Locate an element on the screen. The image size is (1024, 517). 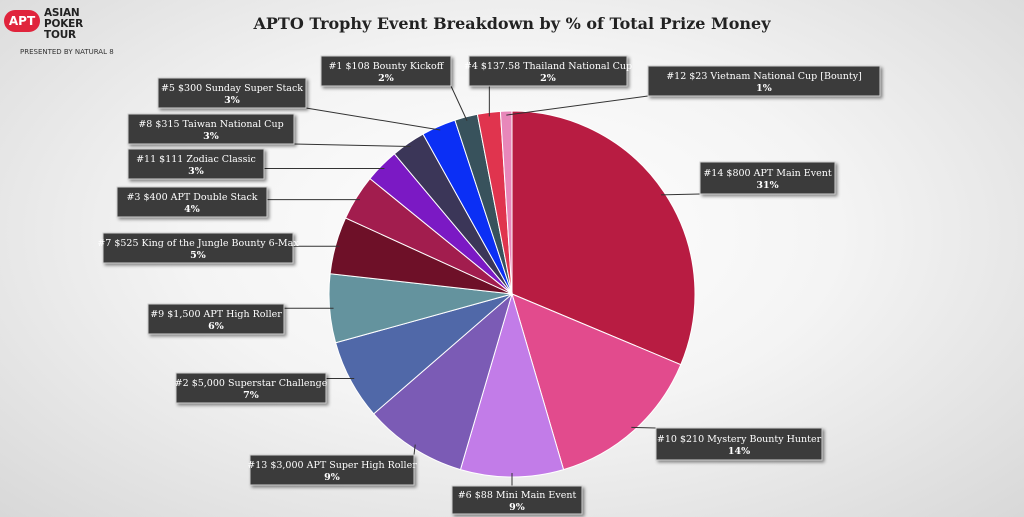
slice-label: #3 $400 APT Double Stack is located at coordinates (191, 197).